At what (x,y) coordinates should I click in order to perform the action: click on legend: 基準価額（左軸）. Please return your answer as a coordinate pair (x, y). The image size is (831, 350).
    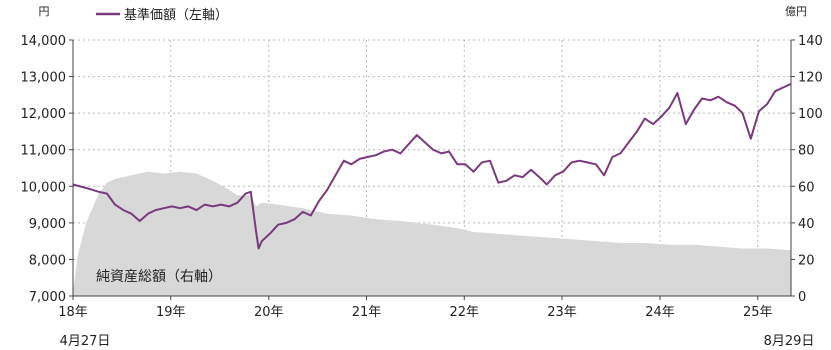
    Looking at the image, I should click on (162, 15).